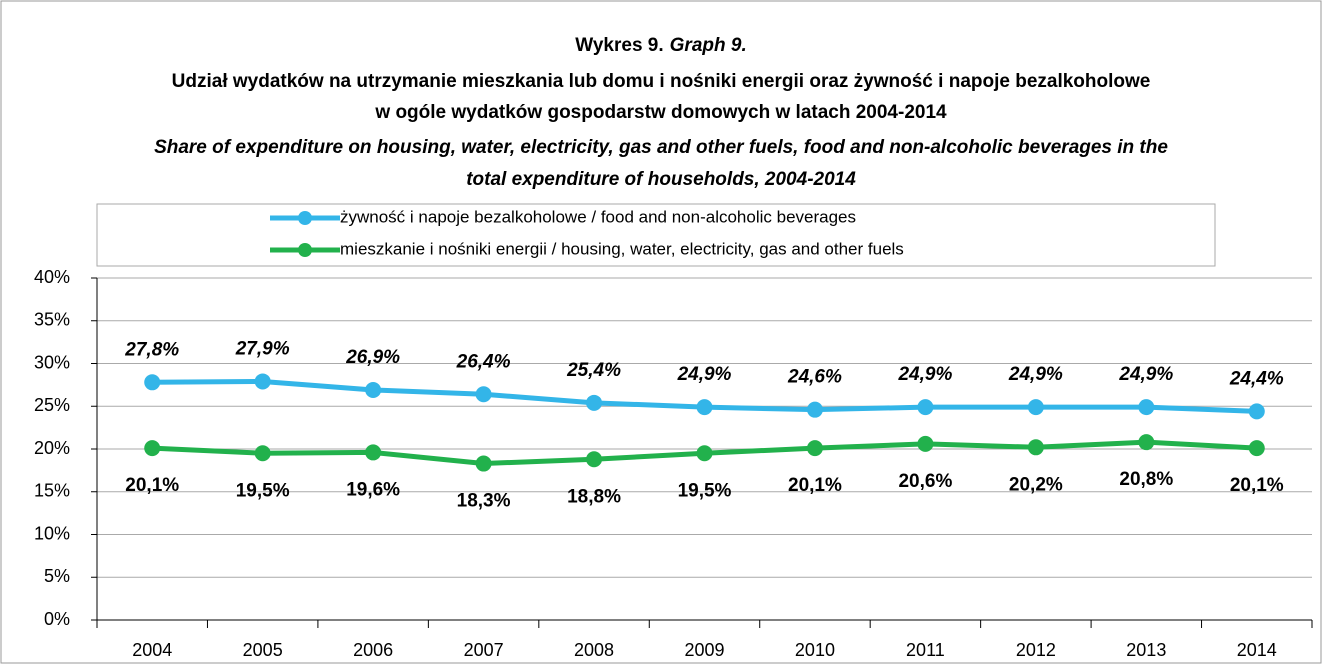  I want to click on data-label: 24,4%, so click(1256, 378).